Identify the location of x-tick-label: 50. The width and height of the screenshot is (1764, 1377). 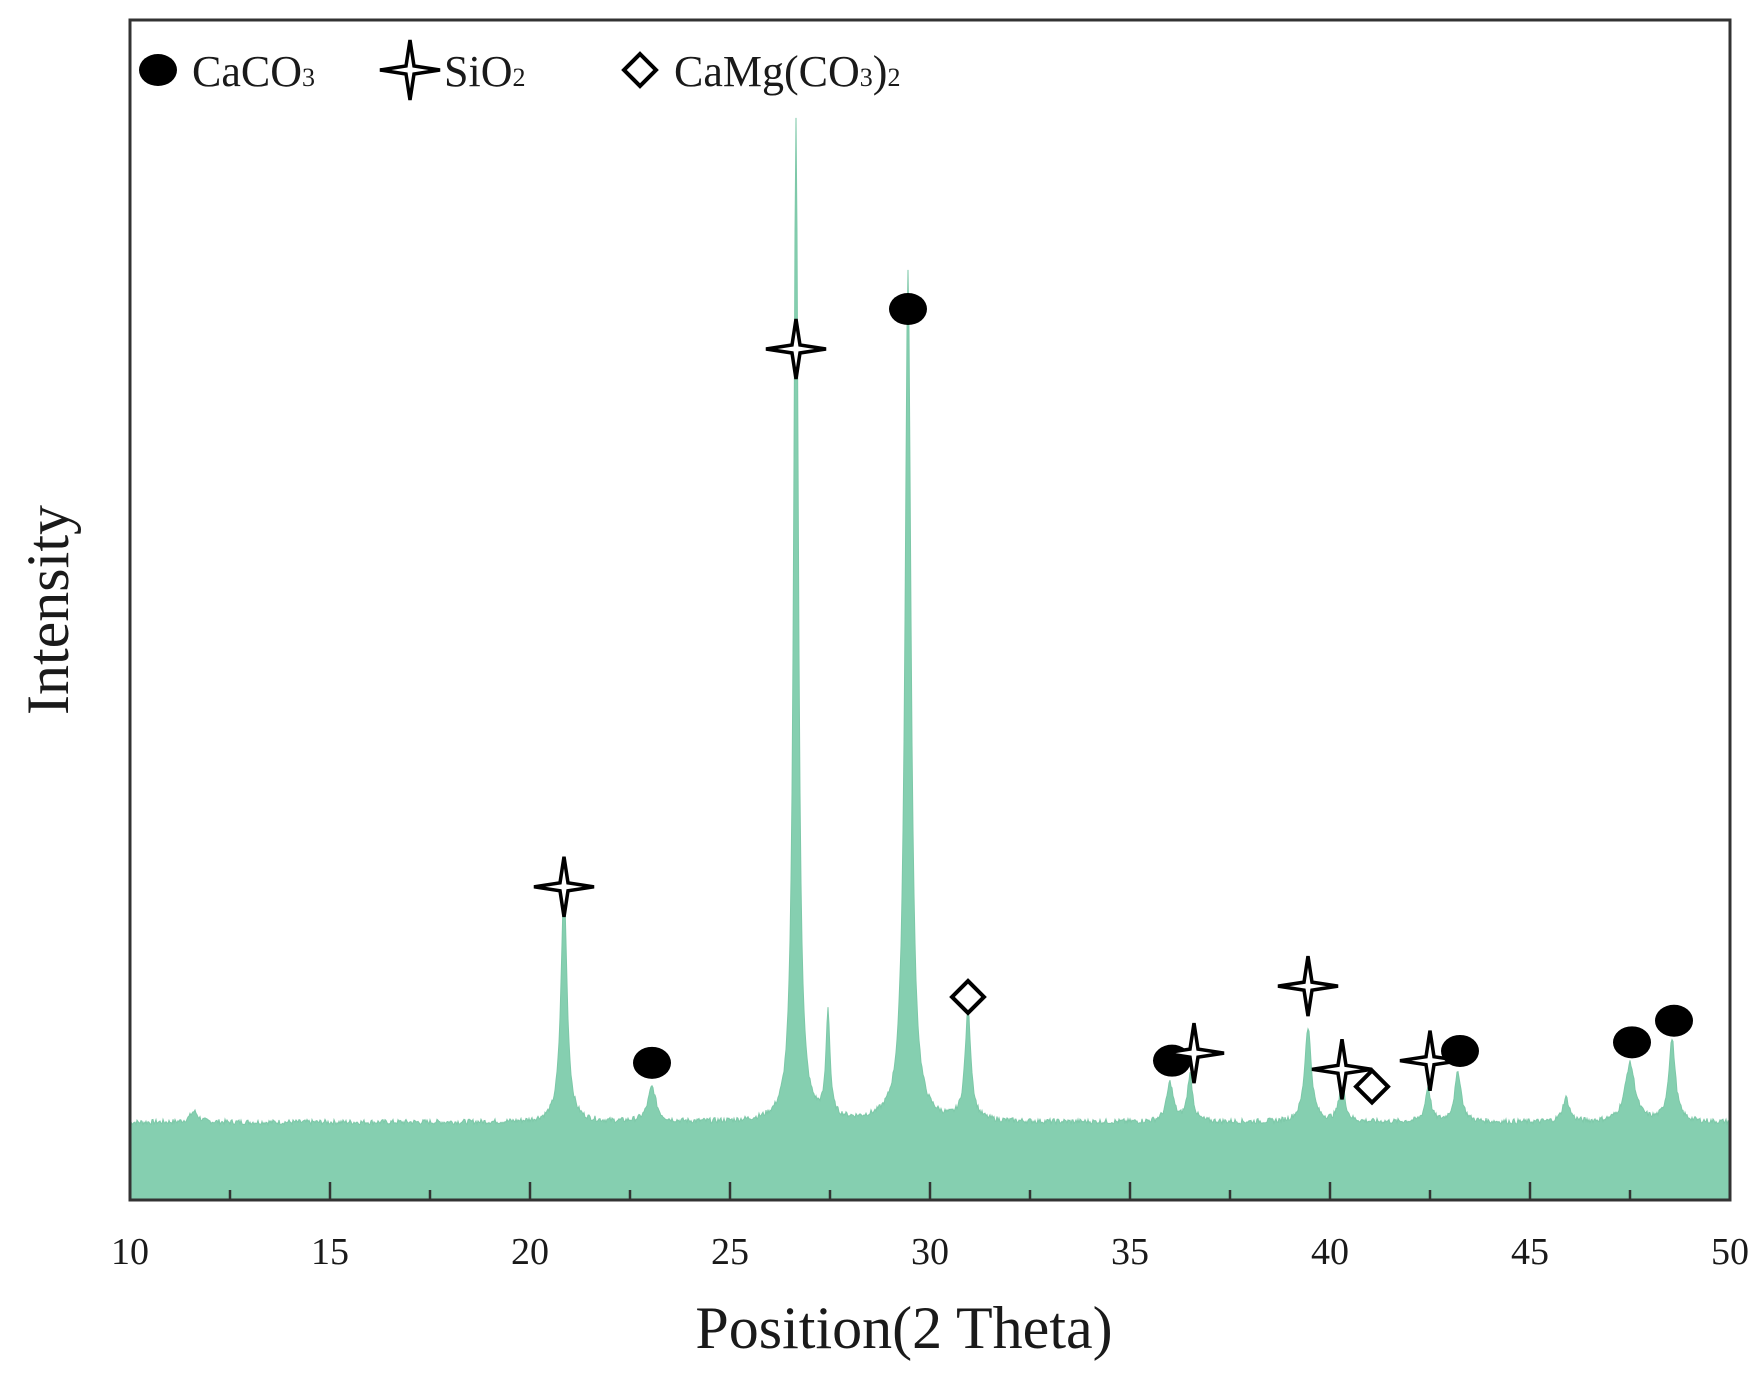
(1730, 1252).